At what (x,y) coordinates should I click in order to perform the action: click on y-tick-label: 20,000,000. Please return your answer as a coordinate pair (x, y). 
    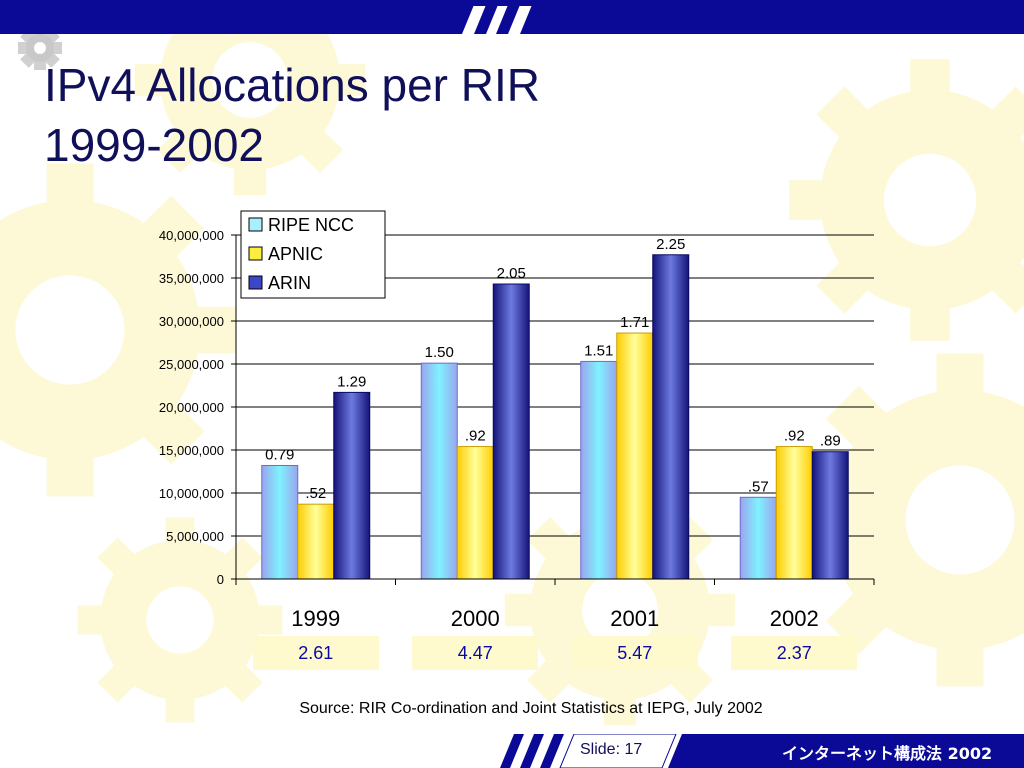
    Looking at the image, I should click on (191, 407).